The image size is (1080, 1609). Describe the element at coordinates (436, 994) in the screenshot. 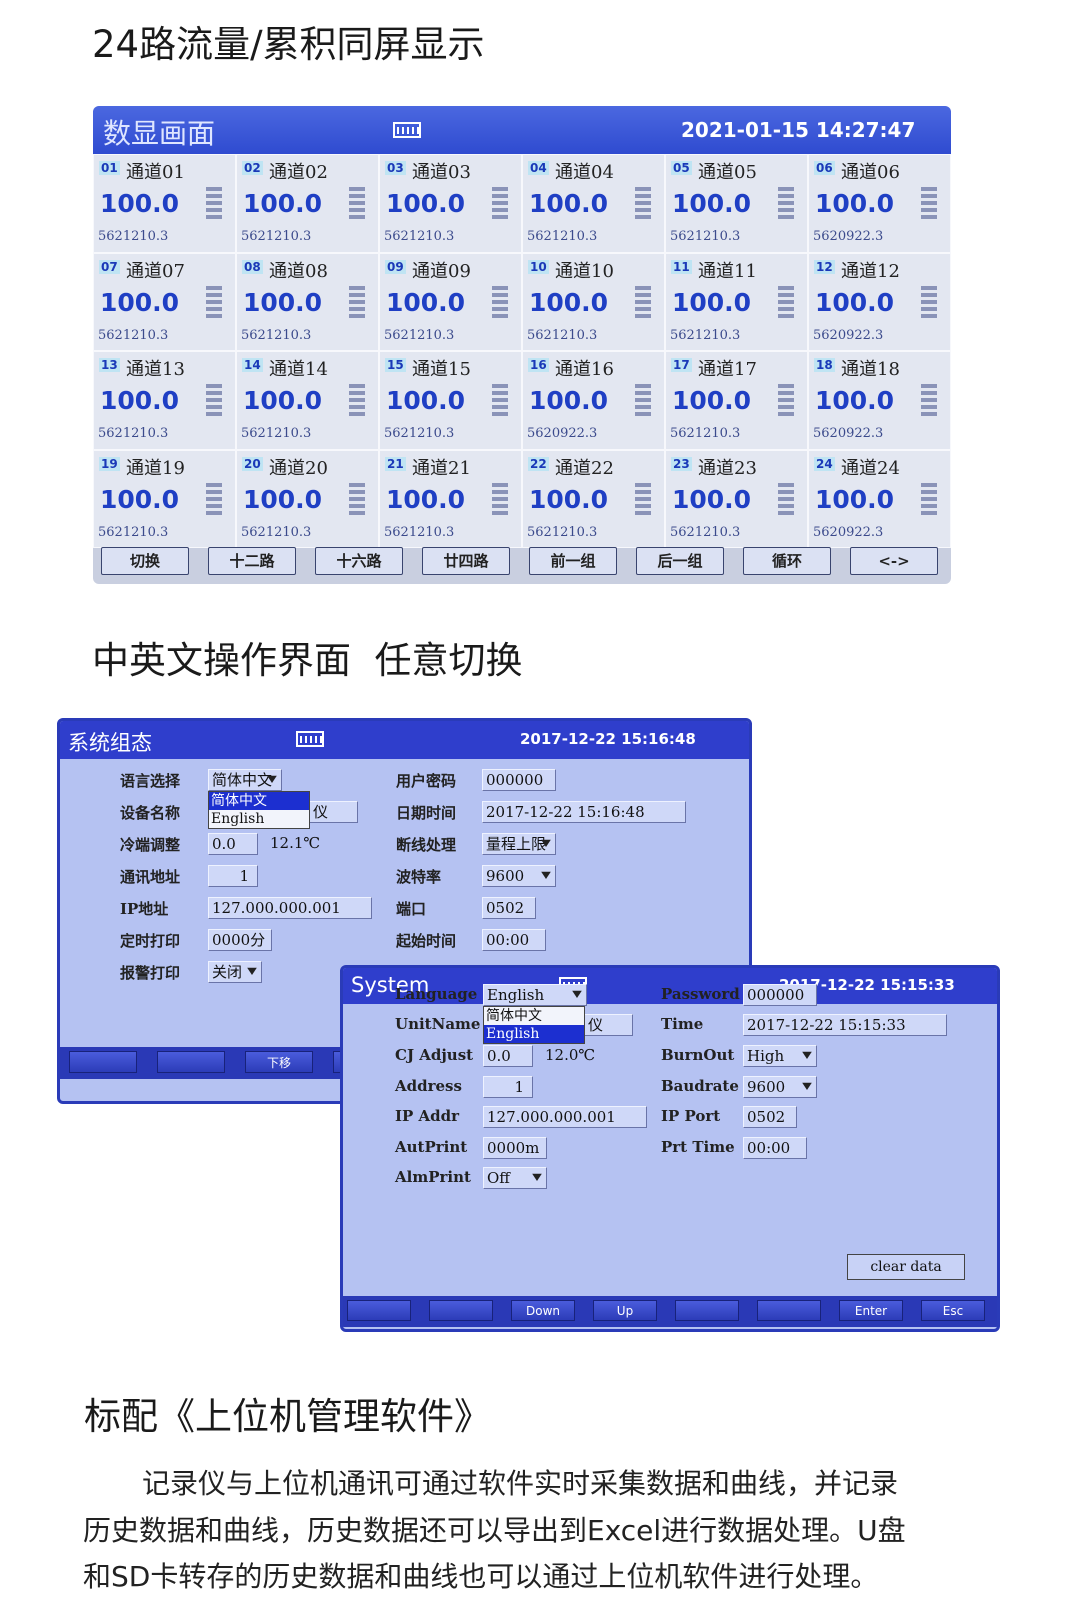

I see `field-label: Language` at that location.